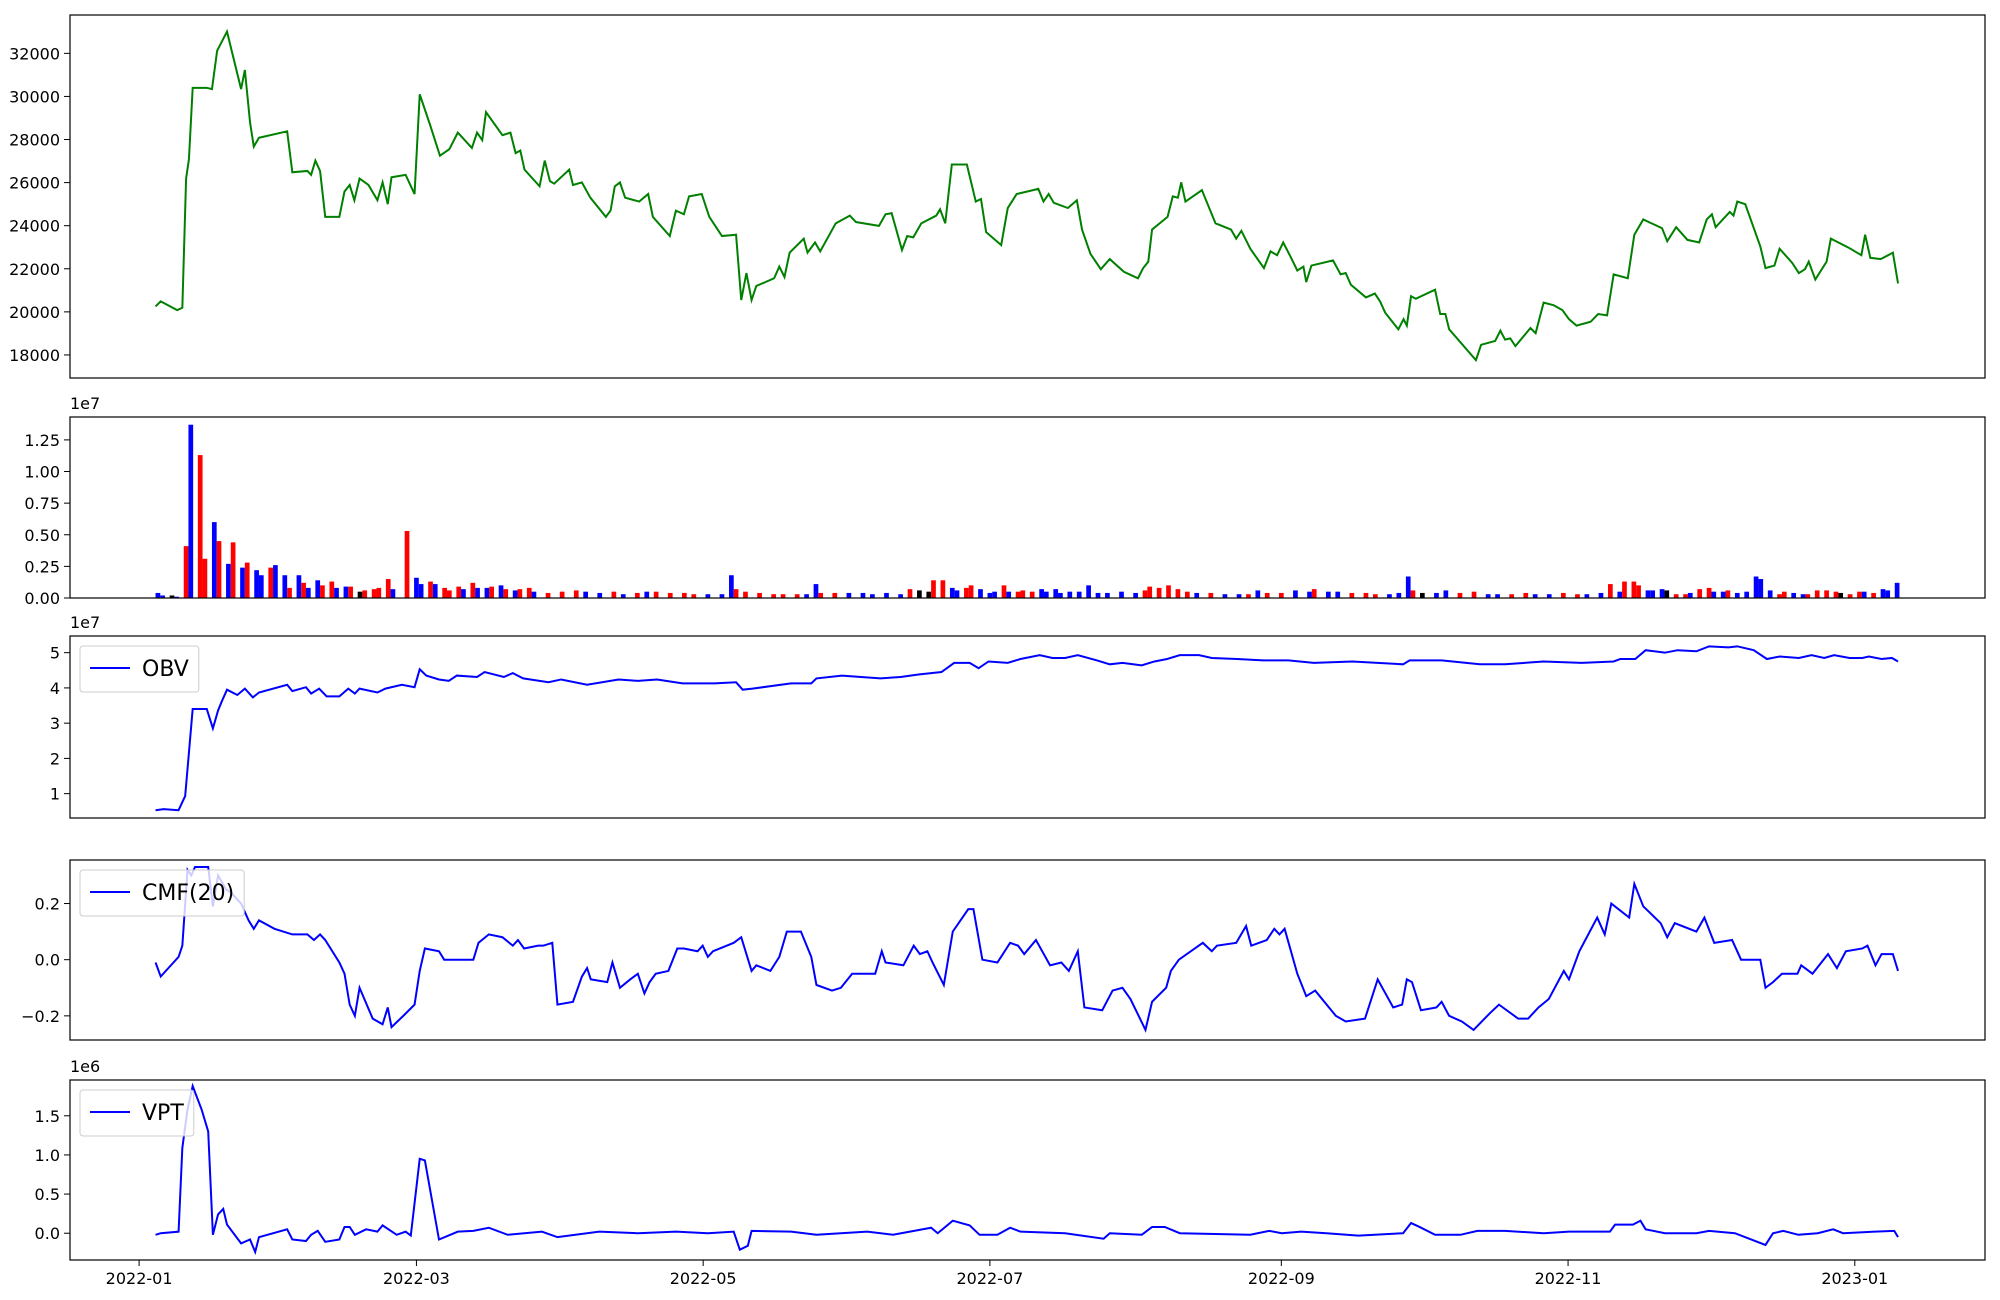 Image resolution: width=2000 pixels, height=1300 pixels. I want to click on x-tick-label: 2022-09, so click(1281, 1278).